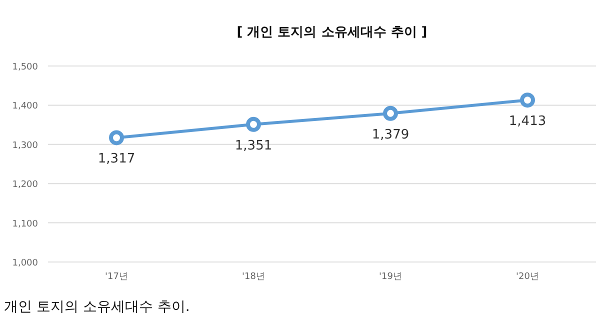  What do you see at coordinates (25, 67) in the screenshot?
I see `y-tick-label: 1,500` at bounding box center [25, 67].